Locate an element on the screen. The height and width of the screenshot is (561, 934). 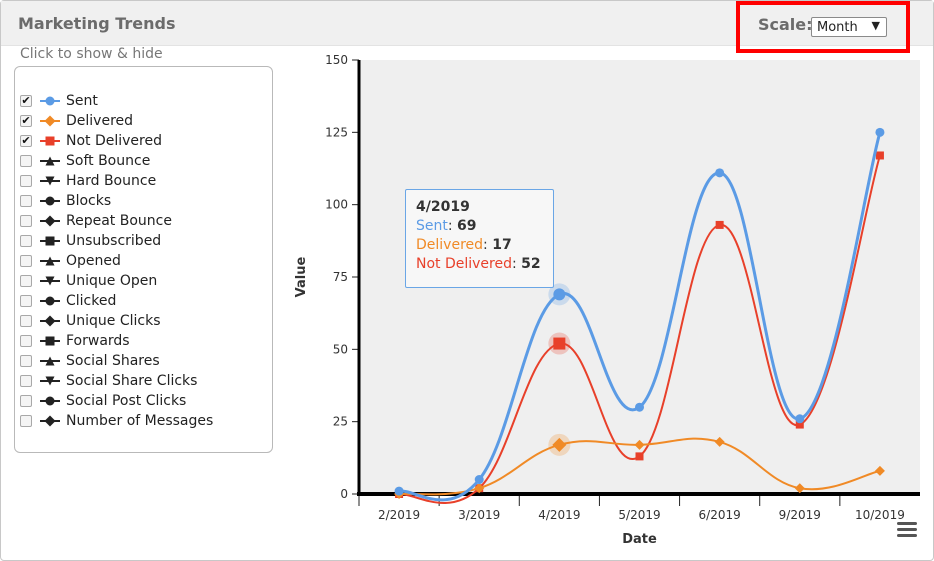
legend-label: Repeat Bounce is located at coordinates (119, 221).